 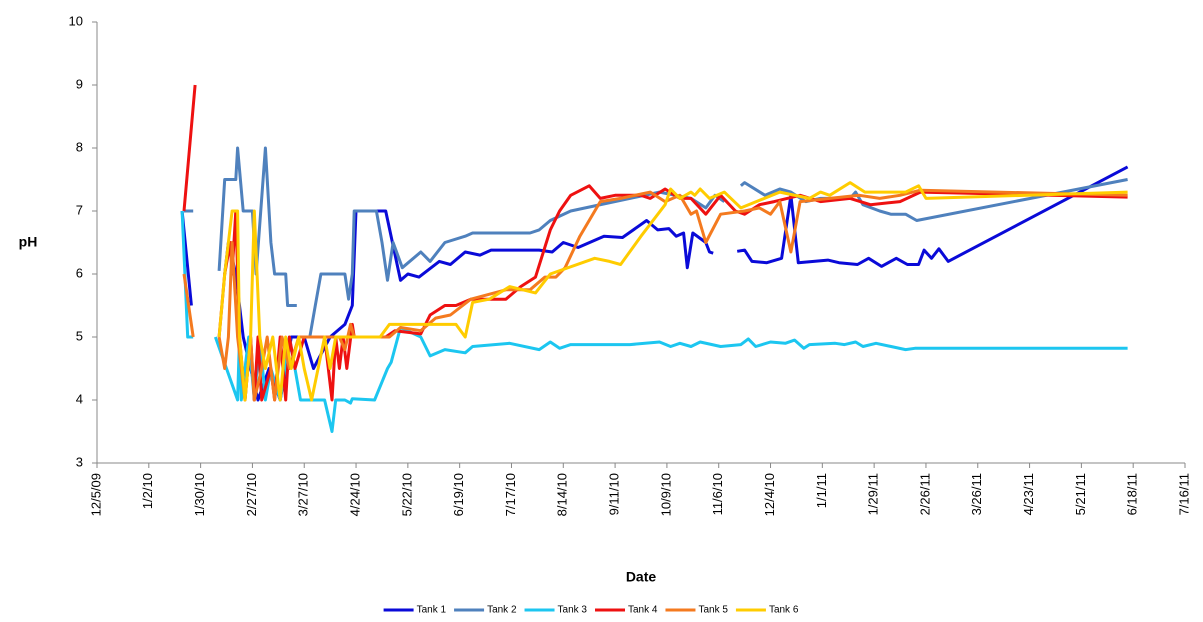 I want to click on y-tick-label: 6, so click(x=79, y=272).